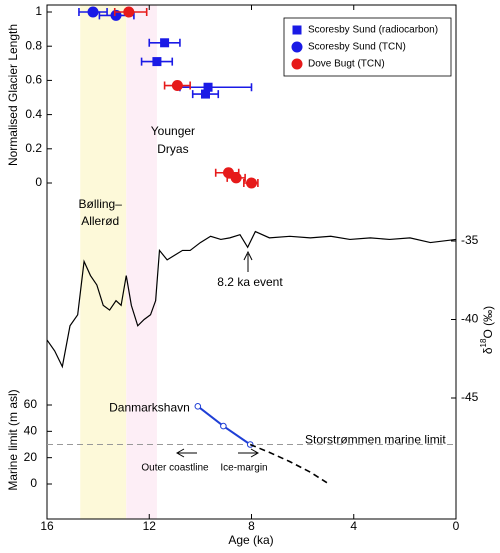  What do you see at coordinates (357, 47) in the screenshot?
I see `legend-label: Scoresby Sund (TCN)` at bounding box center [357, 47].